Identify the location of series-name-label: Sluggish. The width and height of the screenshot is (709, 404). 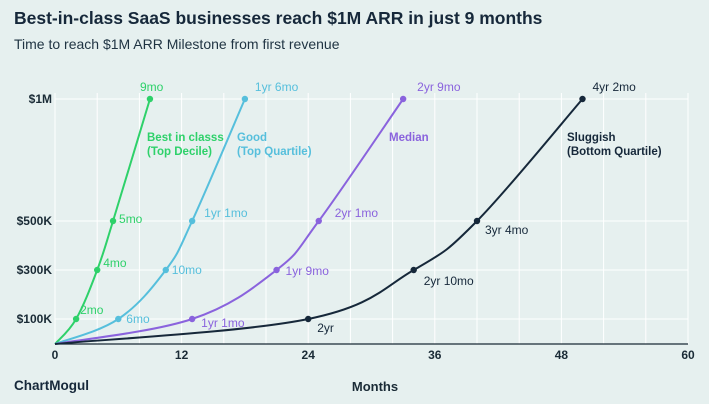
(591, 138).